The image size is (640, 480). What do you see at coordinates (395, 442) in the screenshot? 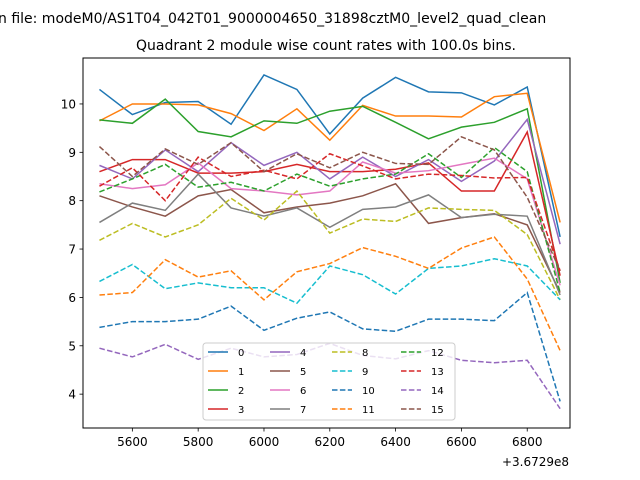
I see `x-tick-label-6400: 6400` at bounding box center [395, 442].